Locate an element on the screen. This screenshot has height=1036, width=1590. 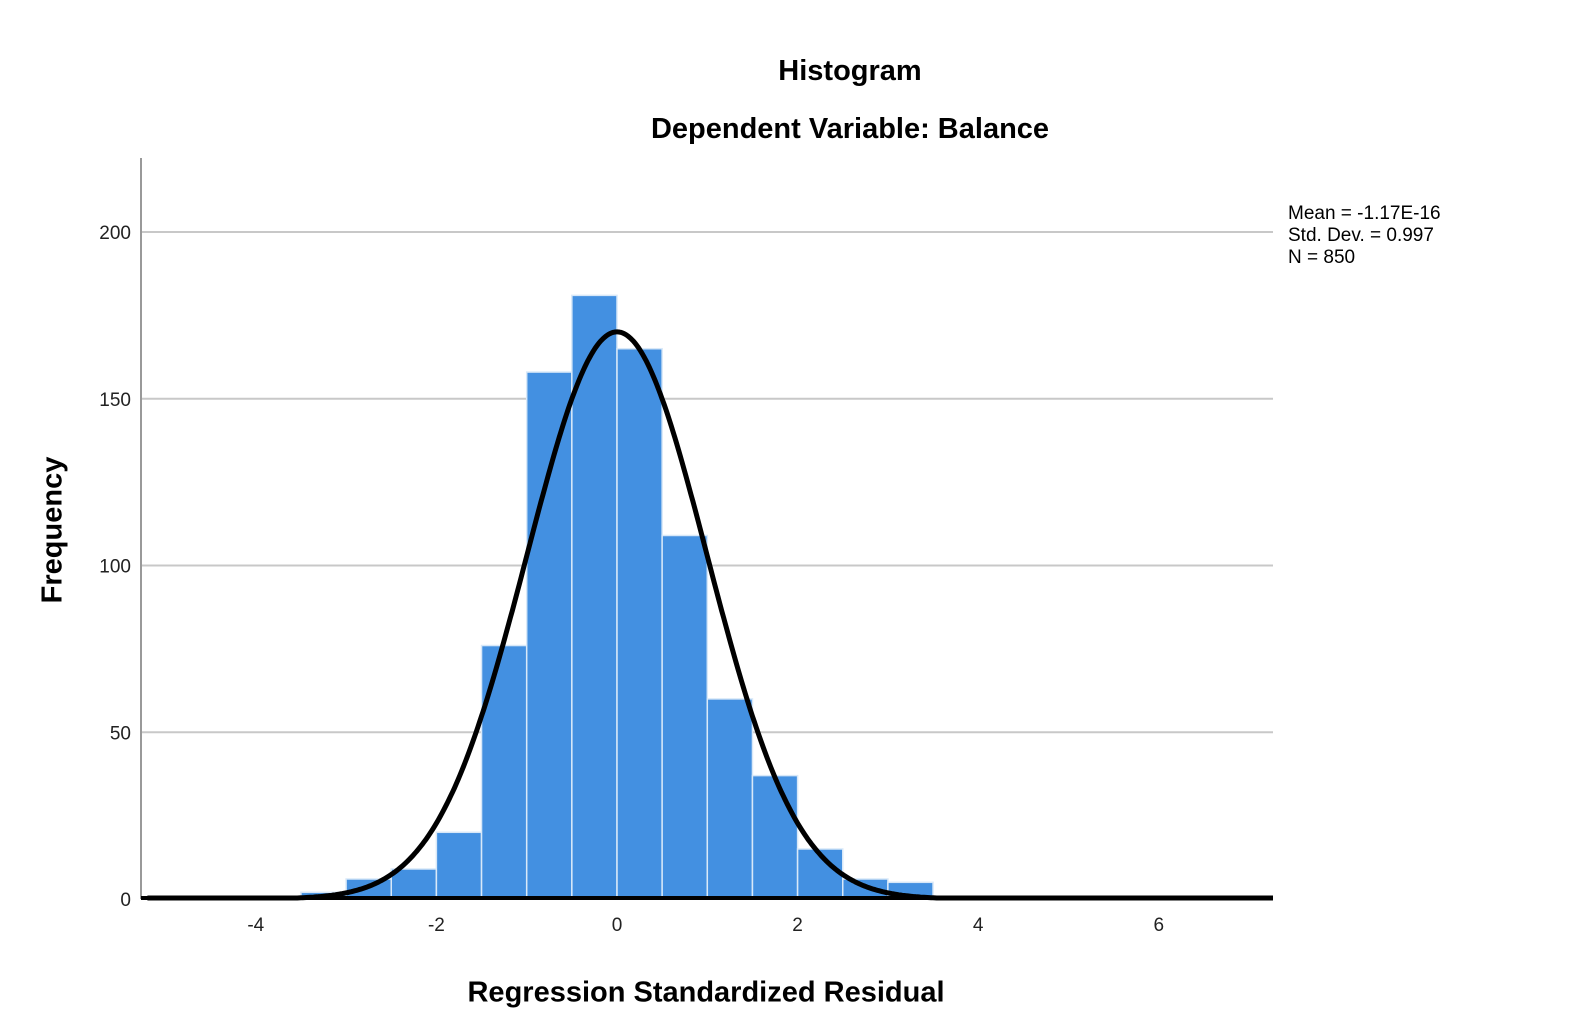
chart-title: Histogram is located at coordinates (850, 71).